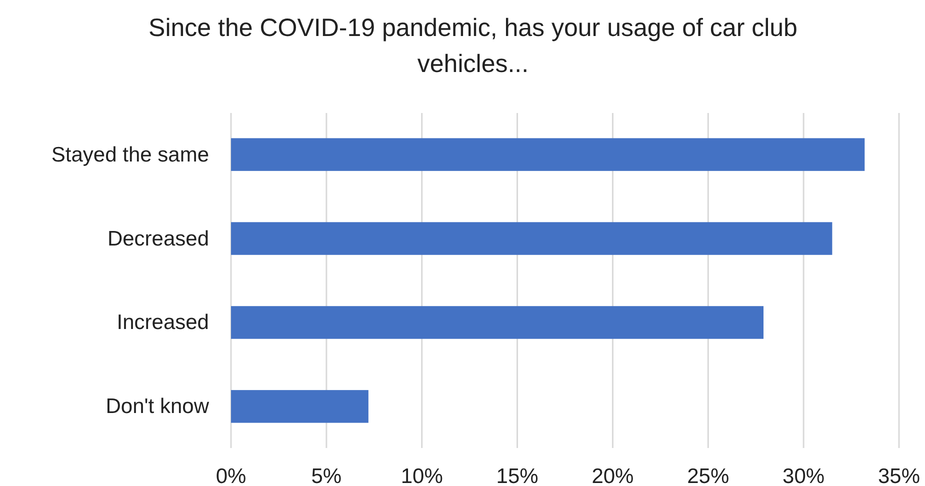  I want to click on y-tick-label: Don't know, so click(158, 406).